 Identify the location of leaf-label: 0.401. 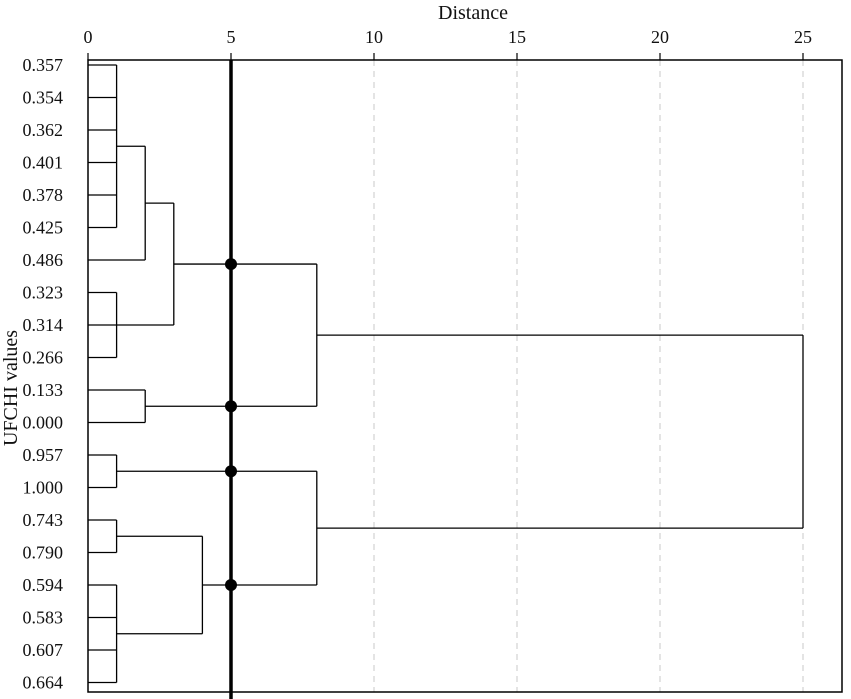
(43, 163).